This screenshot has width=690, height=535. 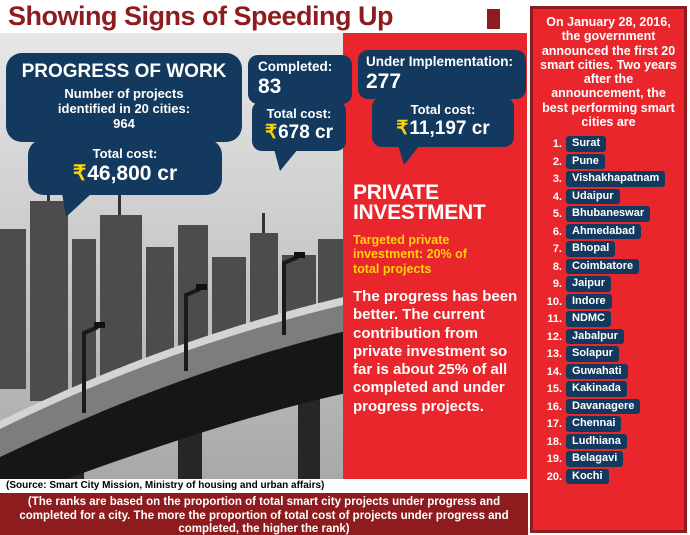 I want to click on list-item: 8. Coimbatore, so click(x=608, y=266).